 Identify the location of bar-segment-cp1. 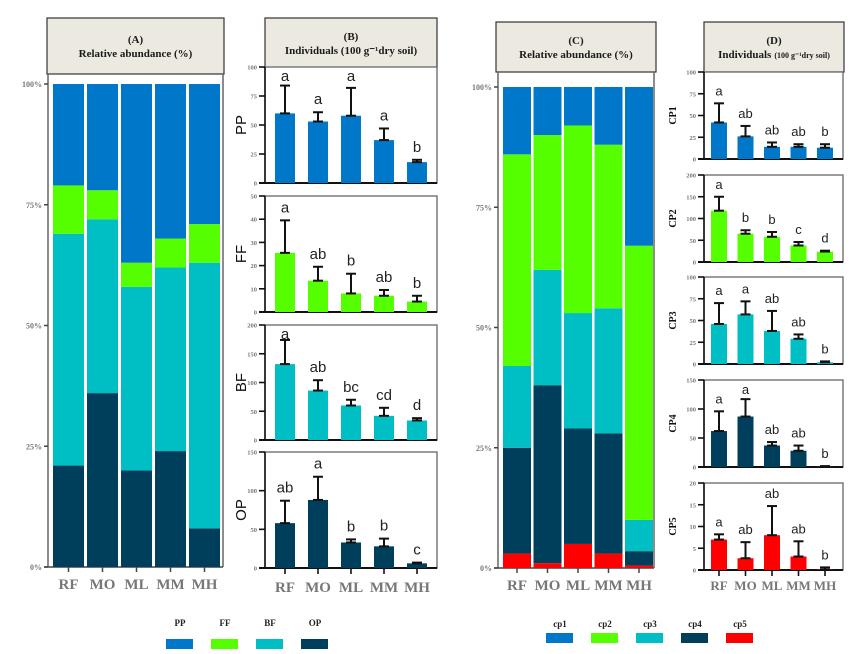
(547, 111).